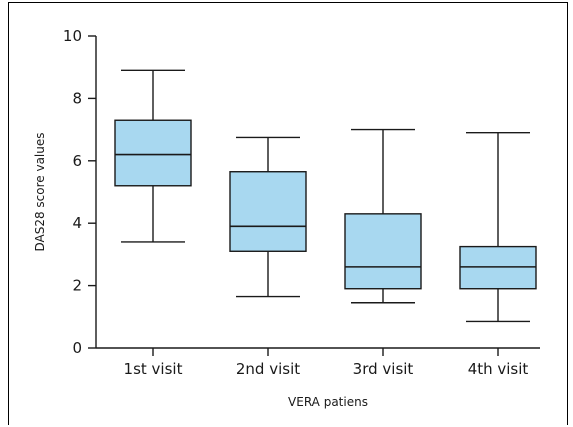 The height and width of the screenshot is (427, 573). Describe the element at coordinates (77, 348) in the screenshot. I see `y-tick-label: 0` at that location.